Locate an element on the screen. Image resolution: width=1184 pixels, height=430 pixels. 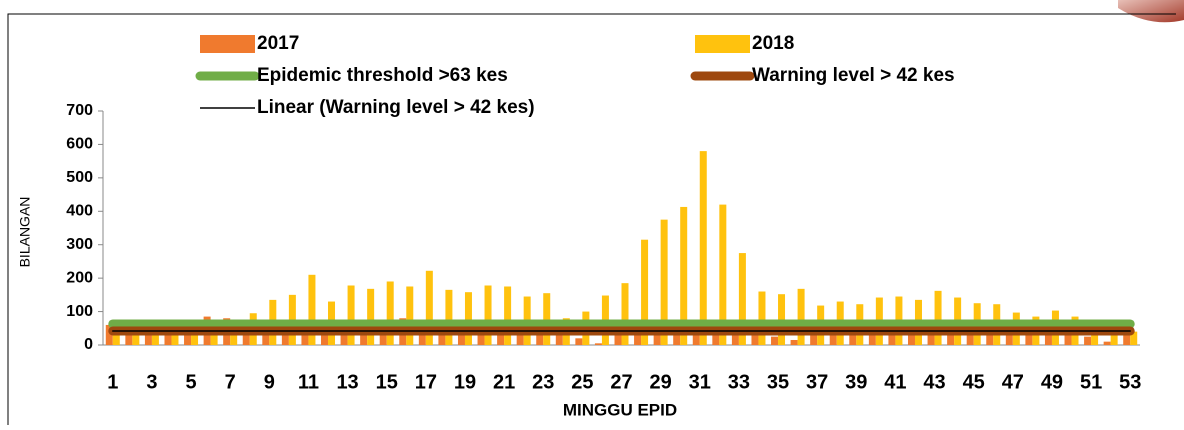
x-tick-label: 53 is located at coordinates (1130, 382).